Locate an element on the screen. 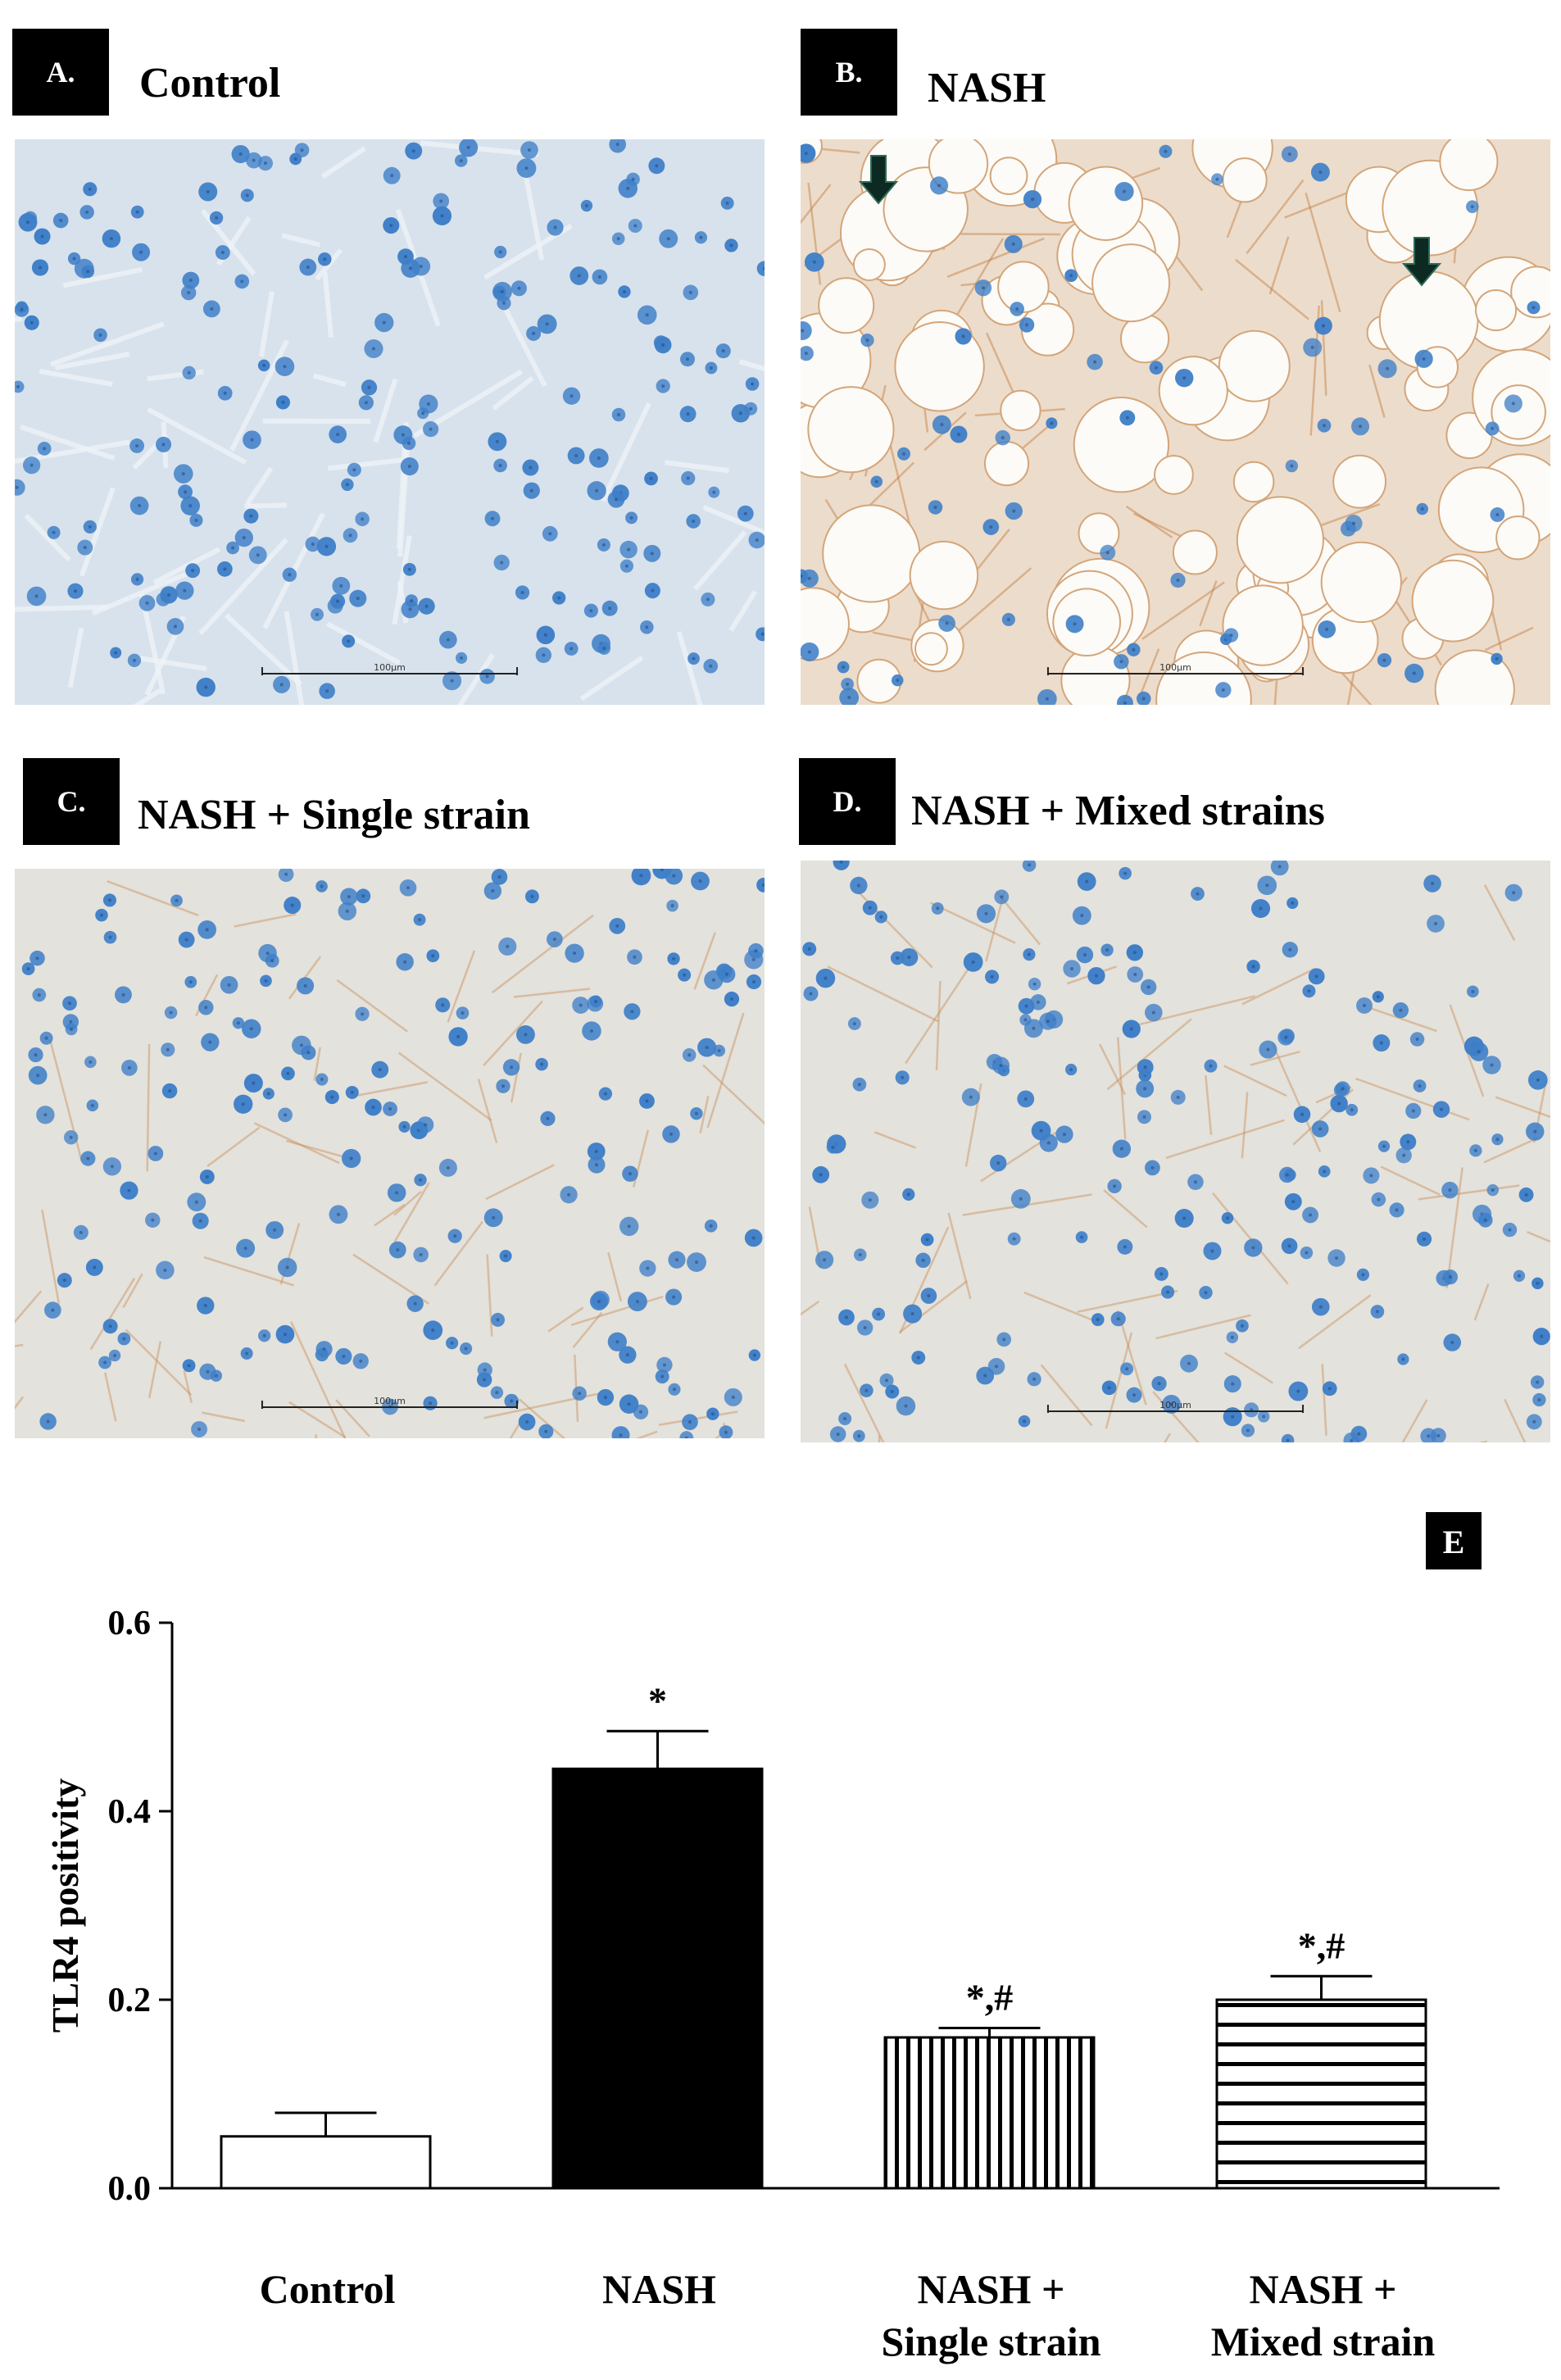 This screenshot has height=2380, width=1561. panel-e-letter: E is located at coordinates (1454, 1542).